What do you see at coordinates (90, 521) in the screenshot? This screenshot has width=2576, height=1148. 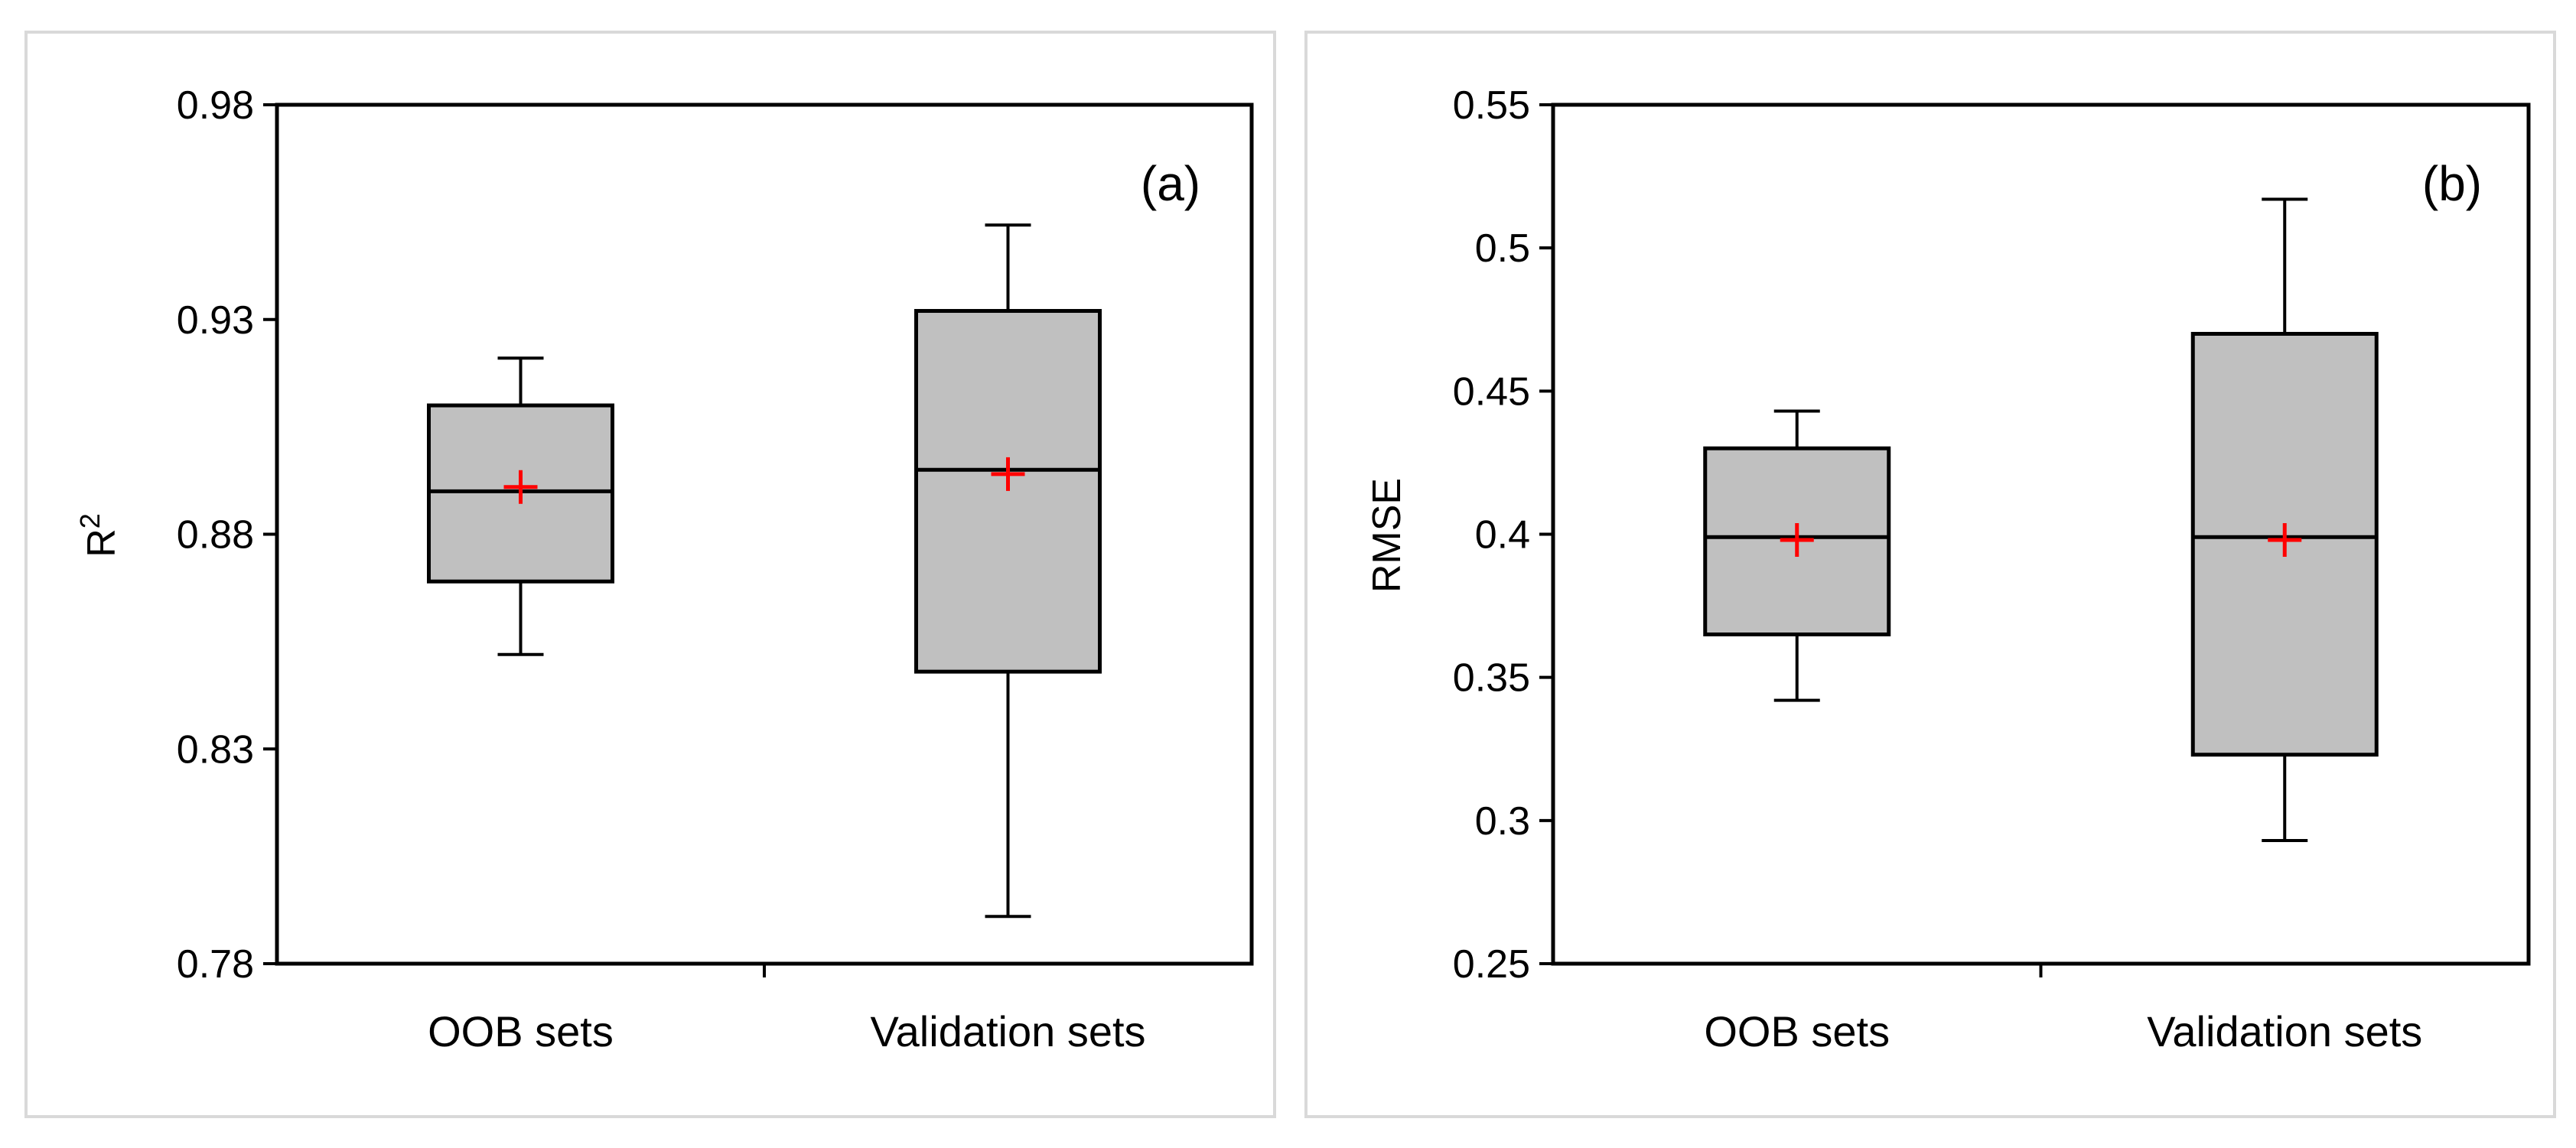 I see `y-axis-title-superscript: 2` at bounding box center [90, 521].